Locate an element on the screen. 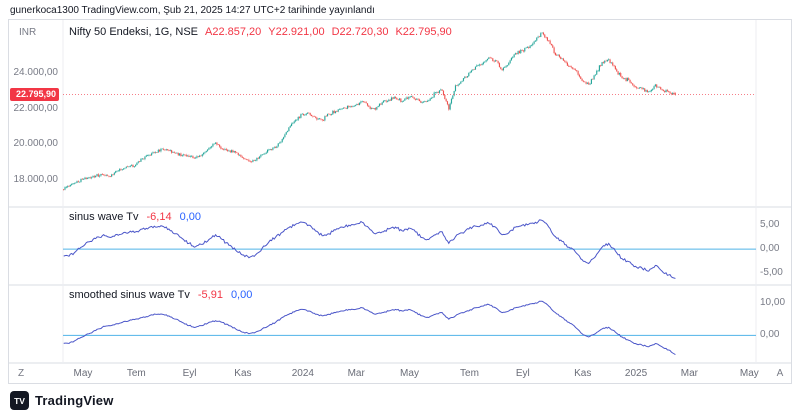  ohlc-low: D22.720,30 is located at coordinates (360, 32).